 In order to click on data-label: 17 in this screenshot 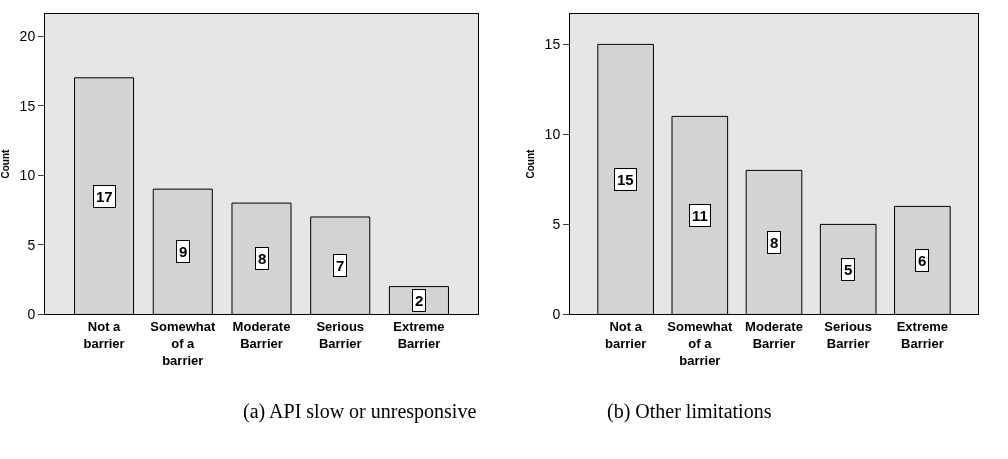, I will do `click(104, 196)`.